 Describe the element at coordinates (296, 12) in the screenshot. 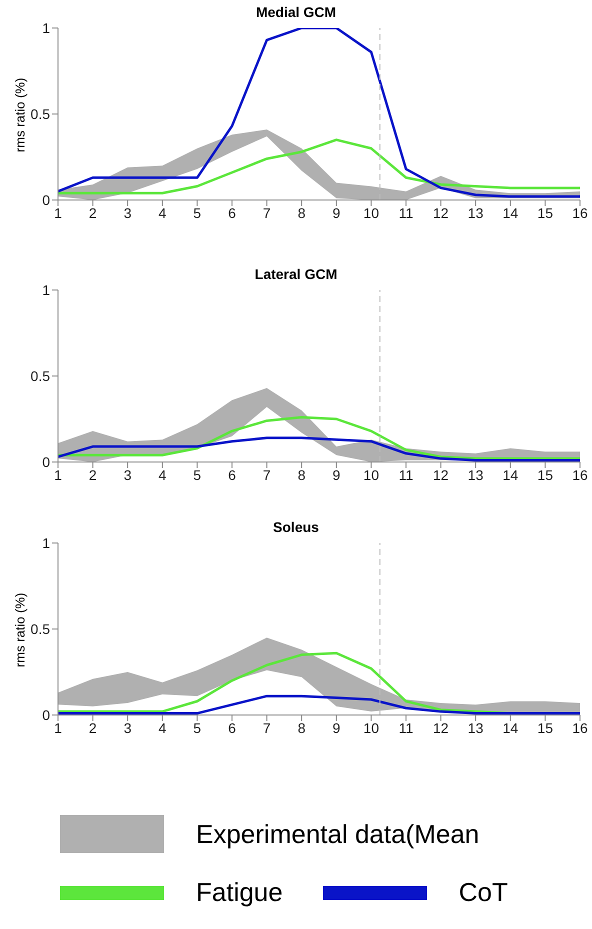

I see `chart-title: Medial GCM` at that location.